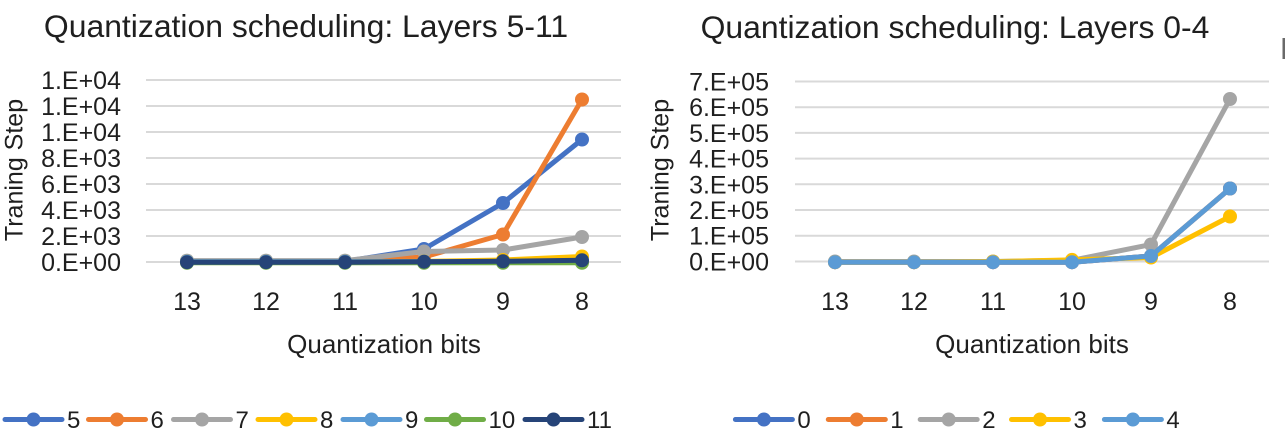 The image size is (1285, 436). I want to click on svg-text: 4.E+03, so click(81, 211).